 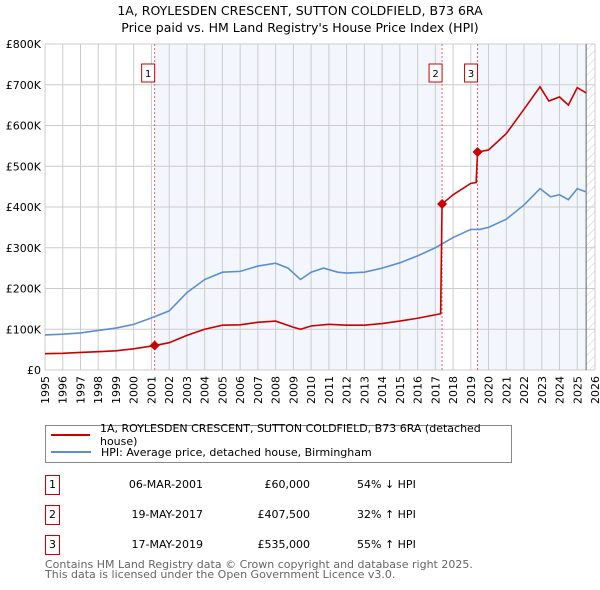 I want to click on x-tick-label: 2013, so click(x=364, y=390).